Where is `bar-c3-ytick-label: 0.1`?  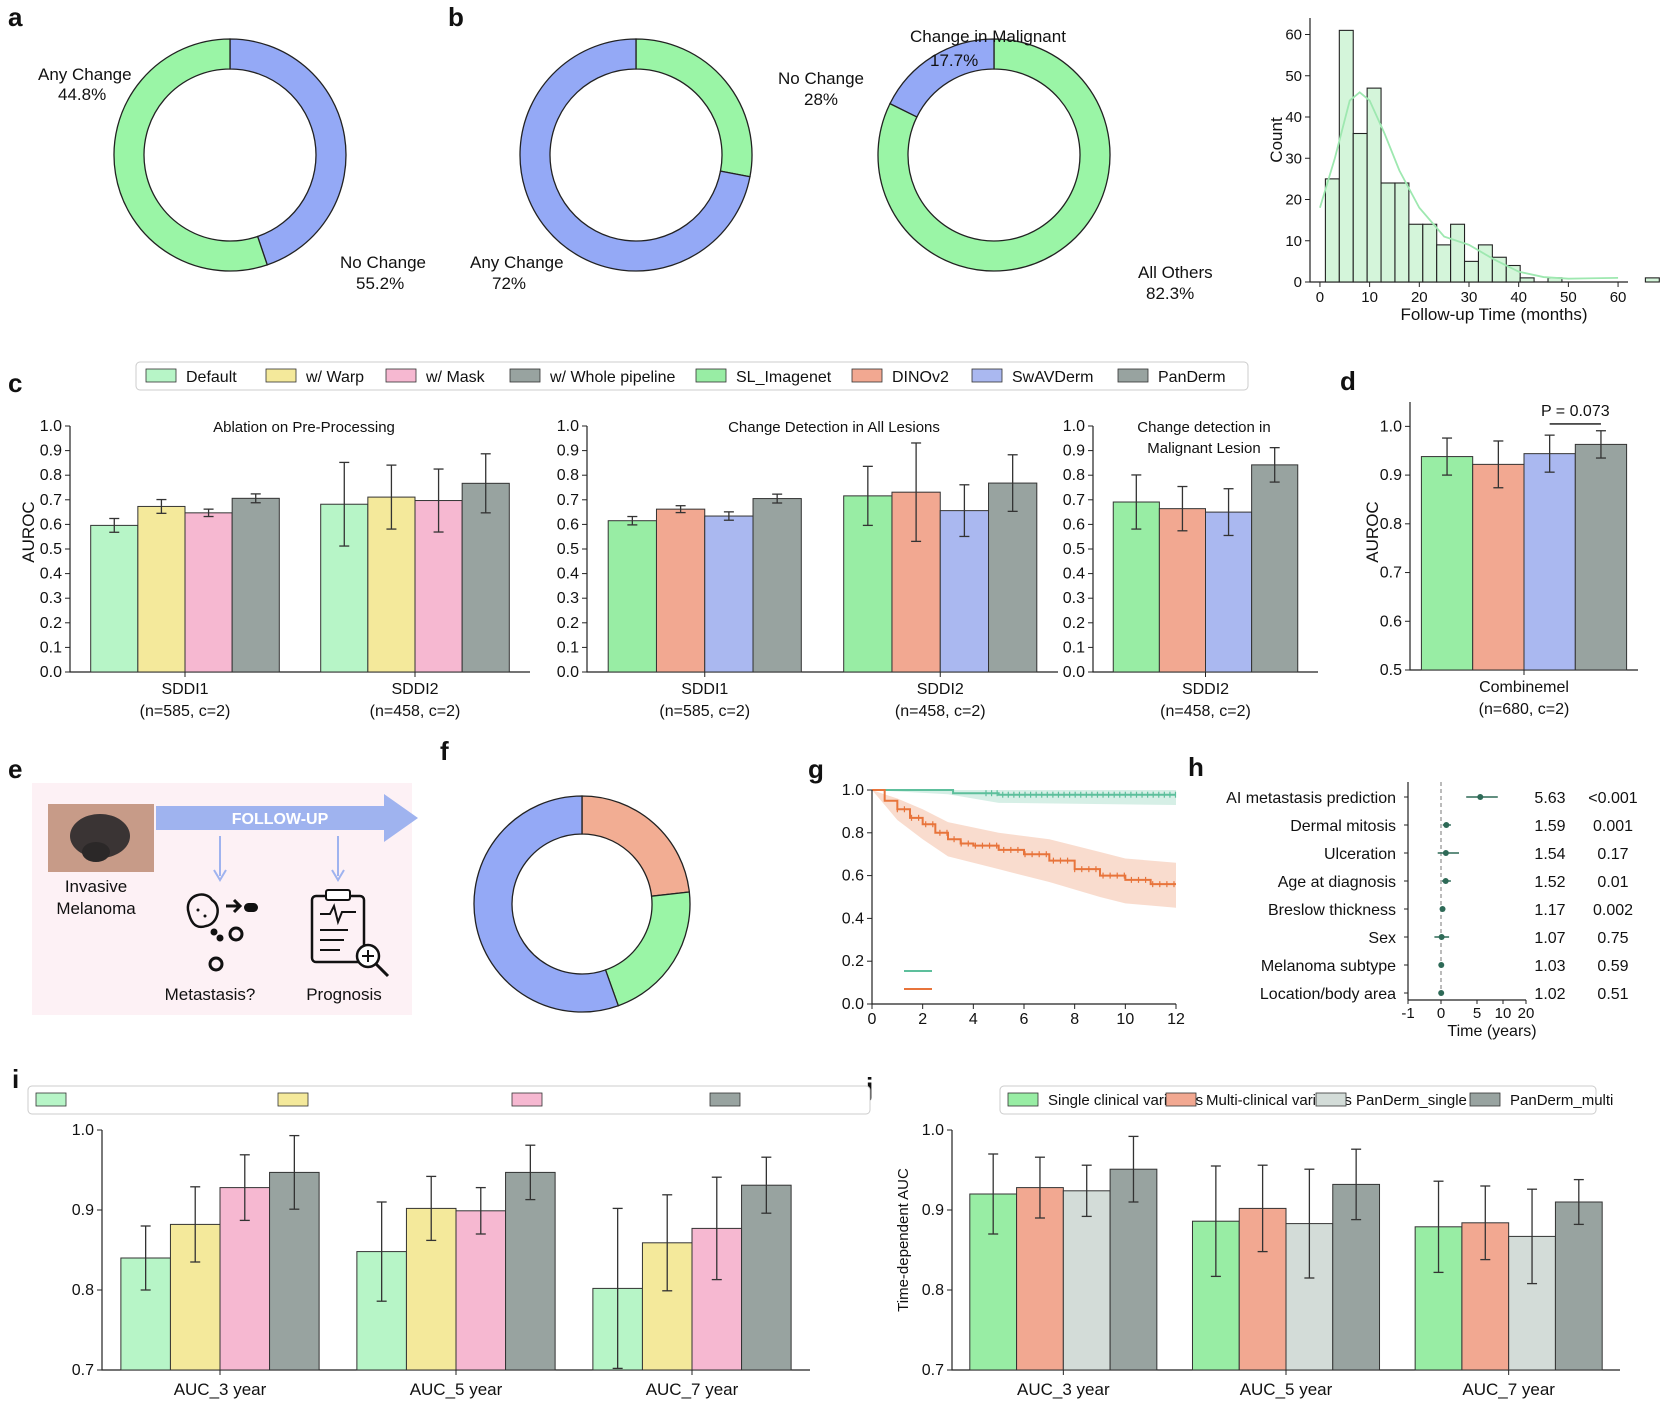
bar-c3-ytick-label: 0.1 is located at coordinates (1074, 647).